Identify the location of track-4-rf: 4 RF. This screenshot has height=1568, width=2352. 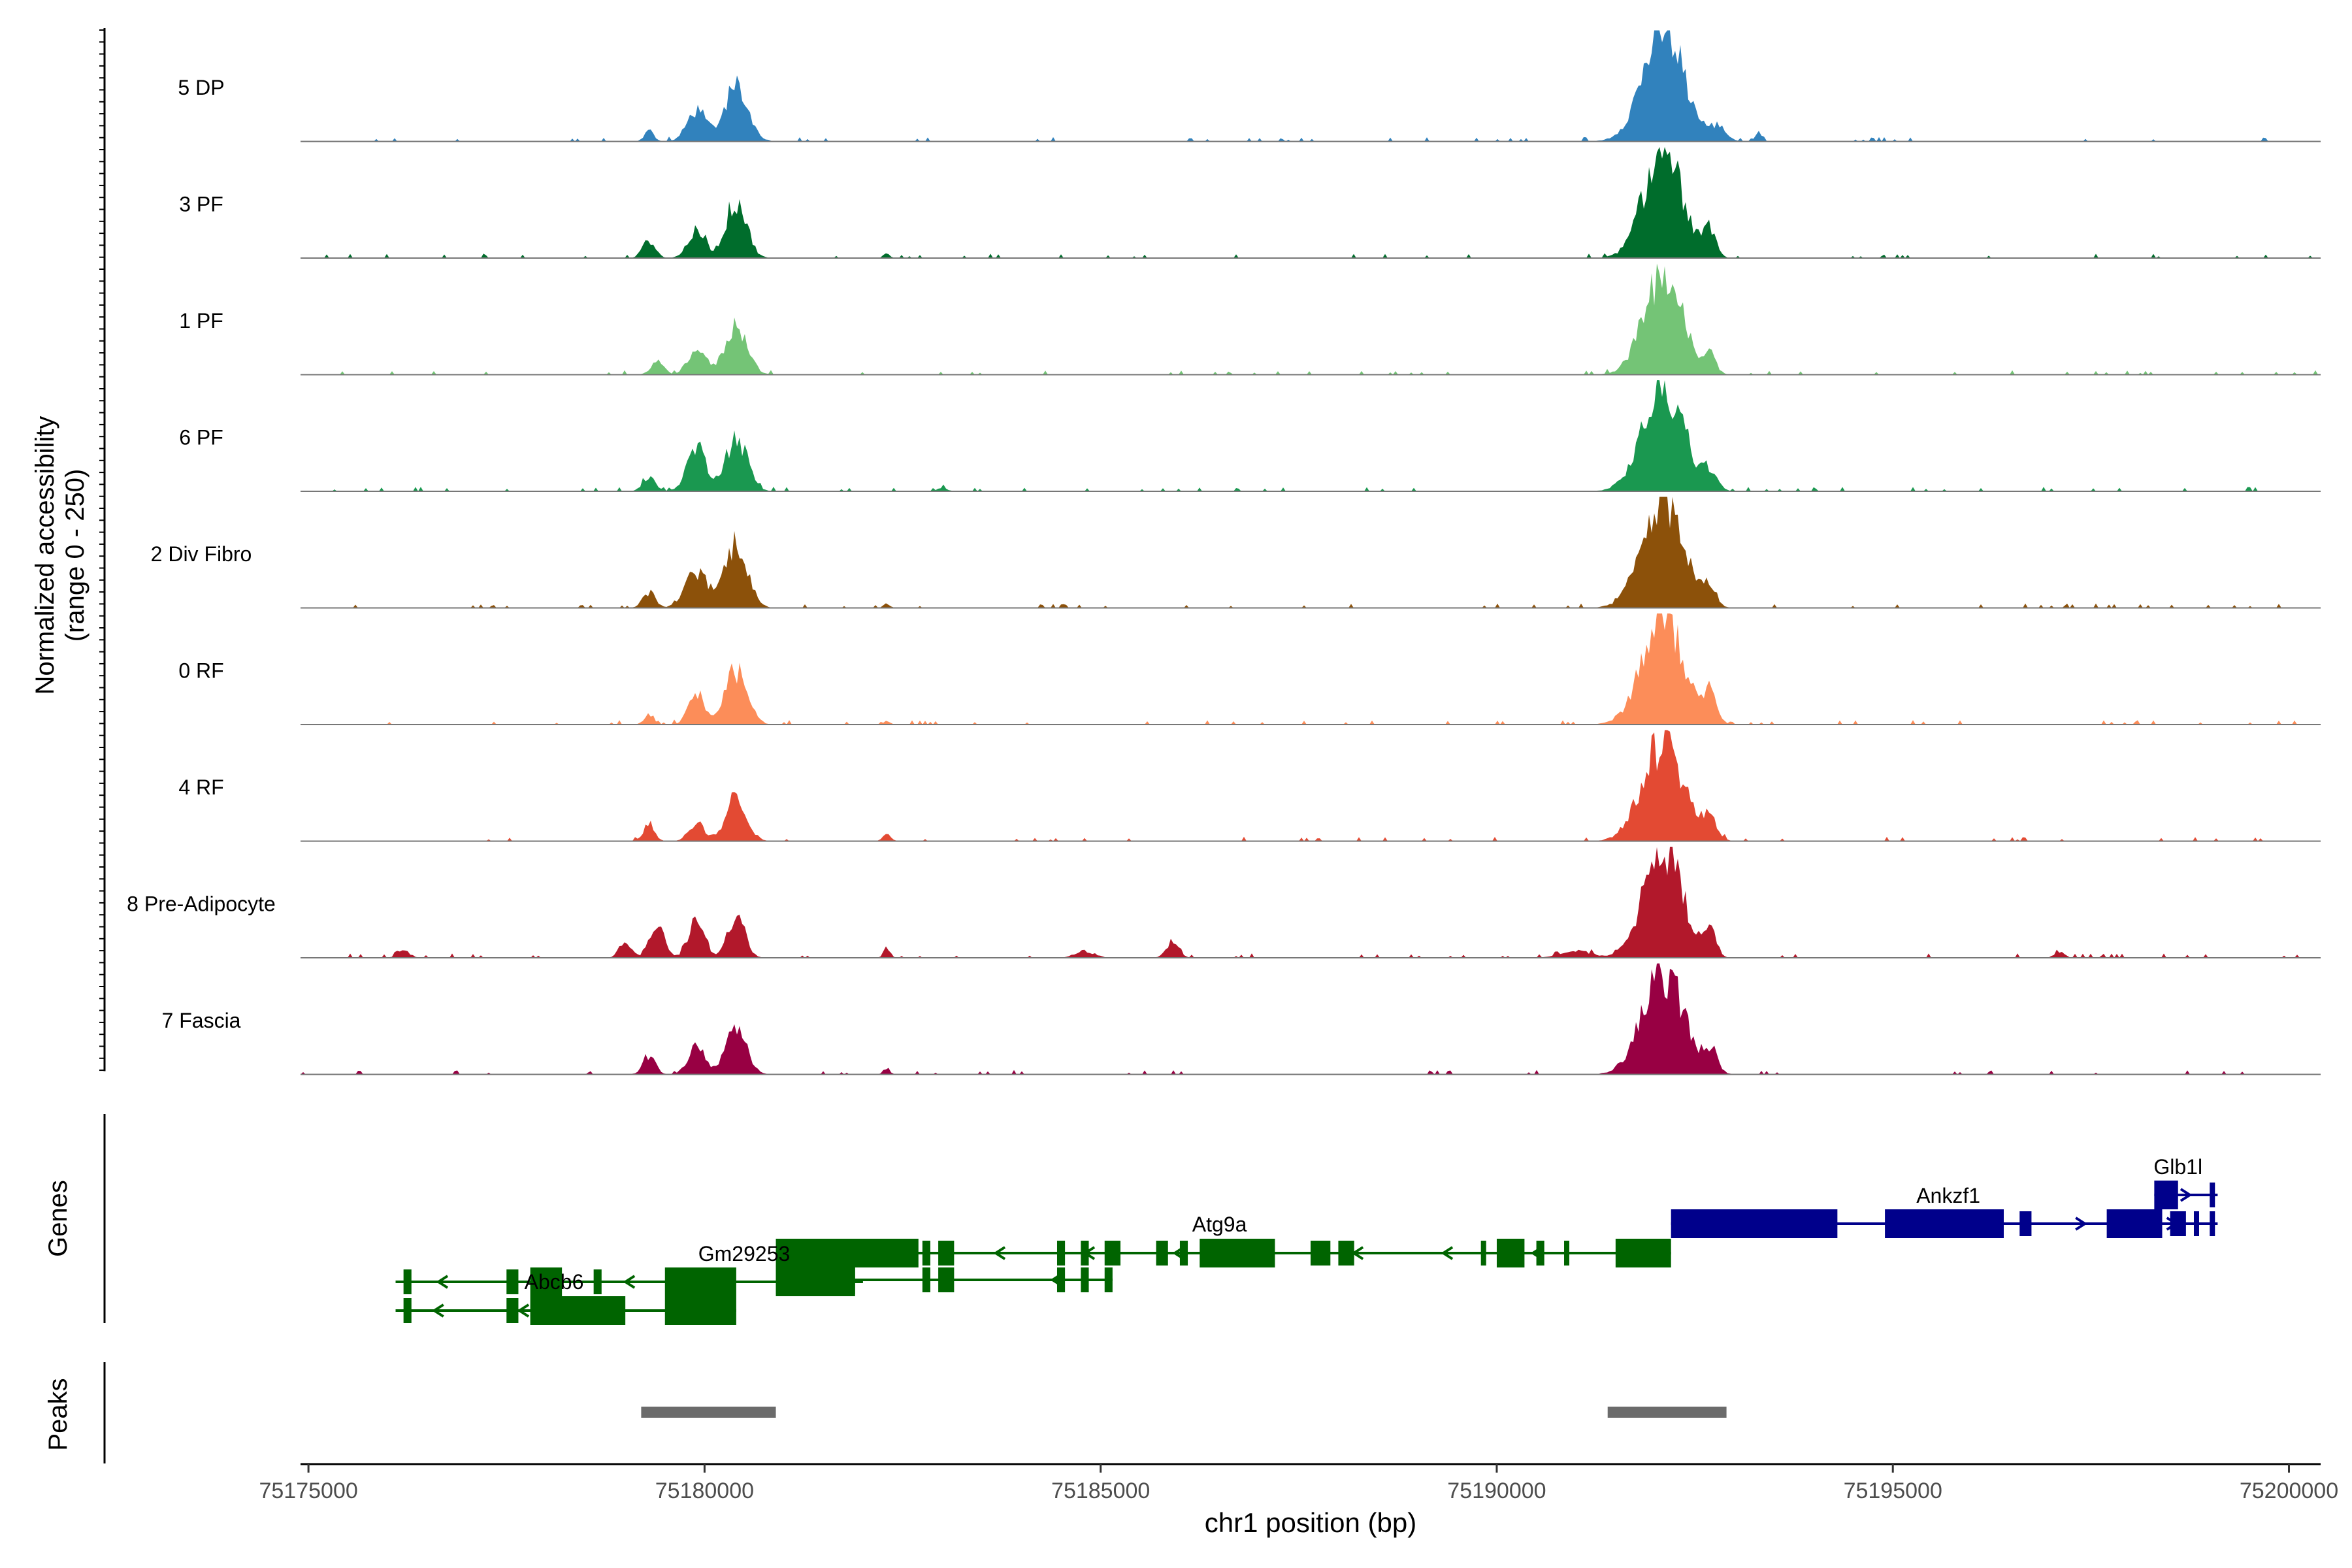
(1249, 786).